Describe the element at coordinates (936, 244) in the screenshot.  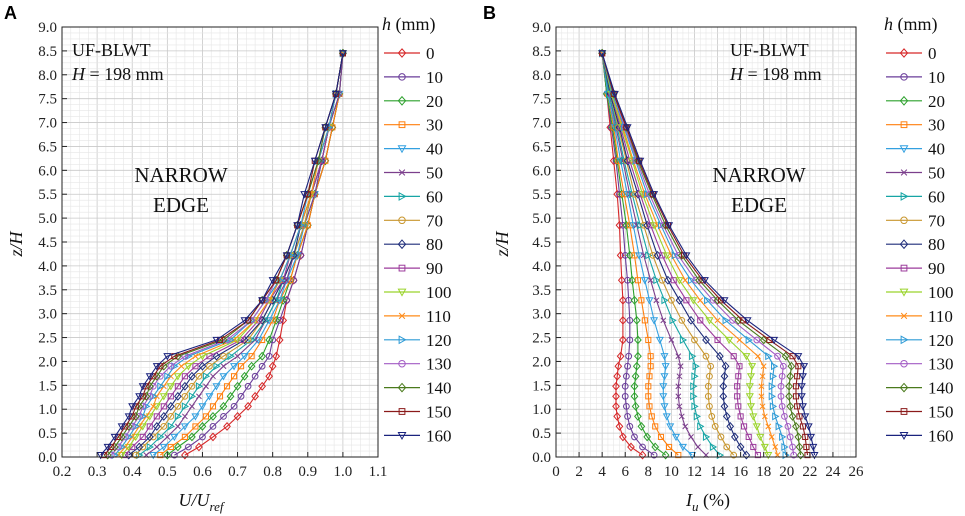
I see `legend-label: 80` at that location.